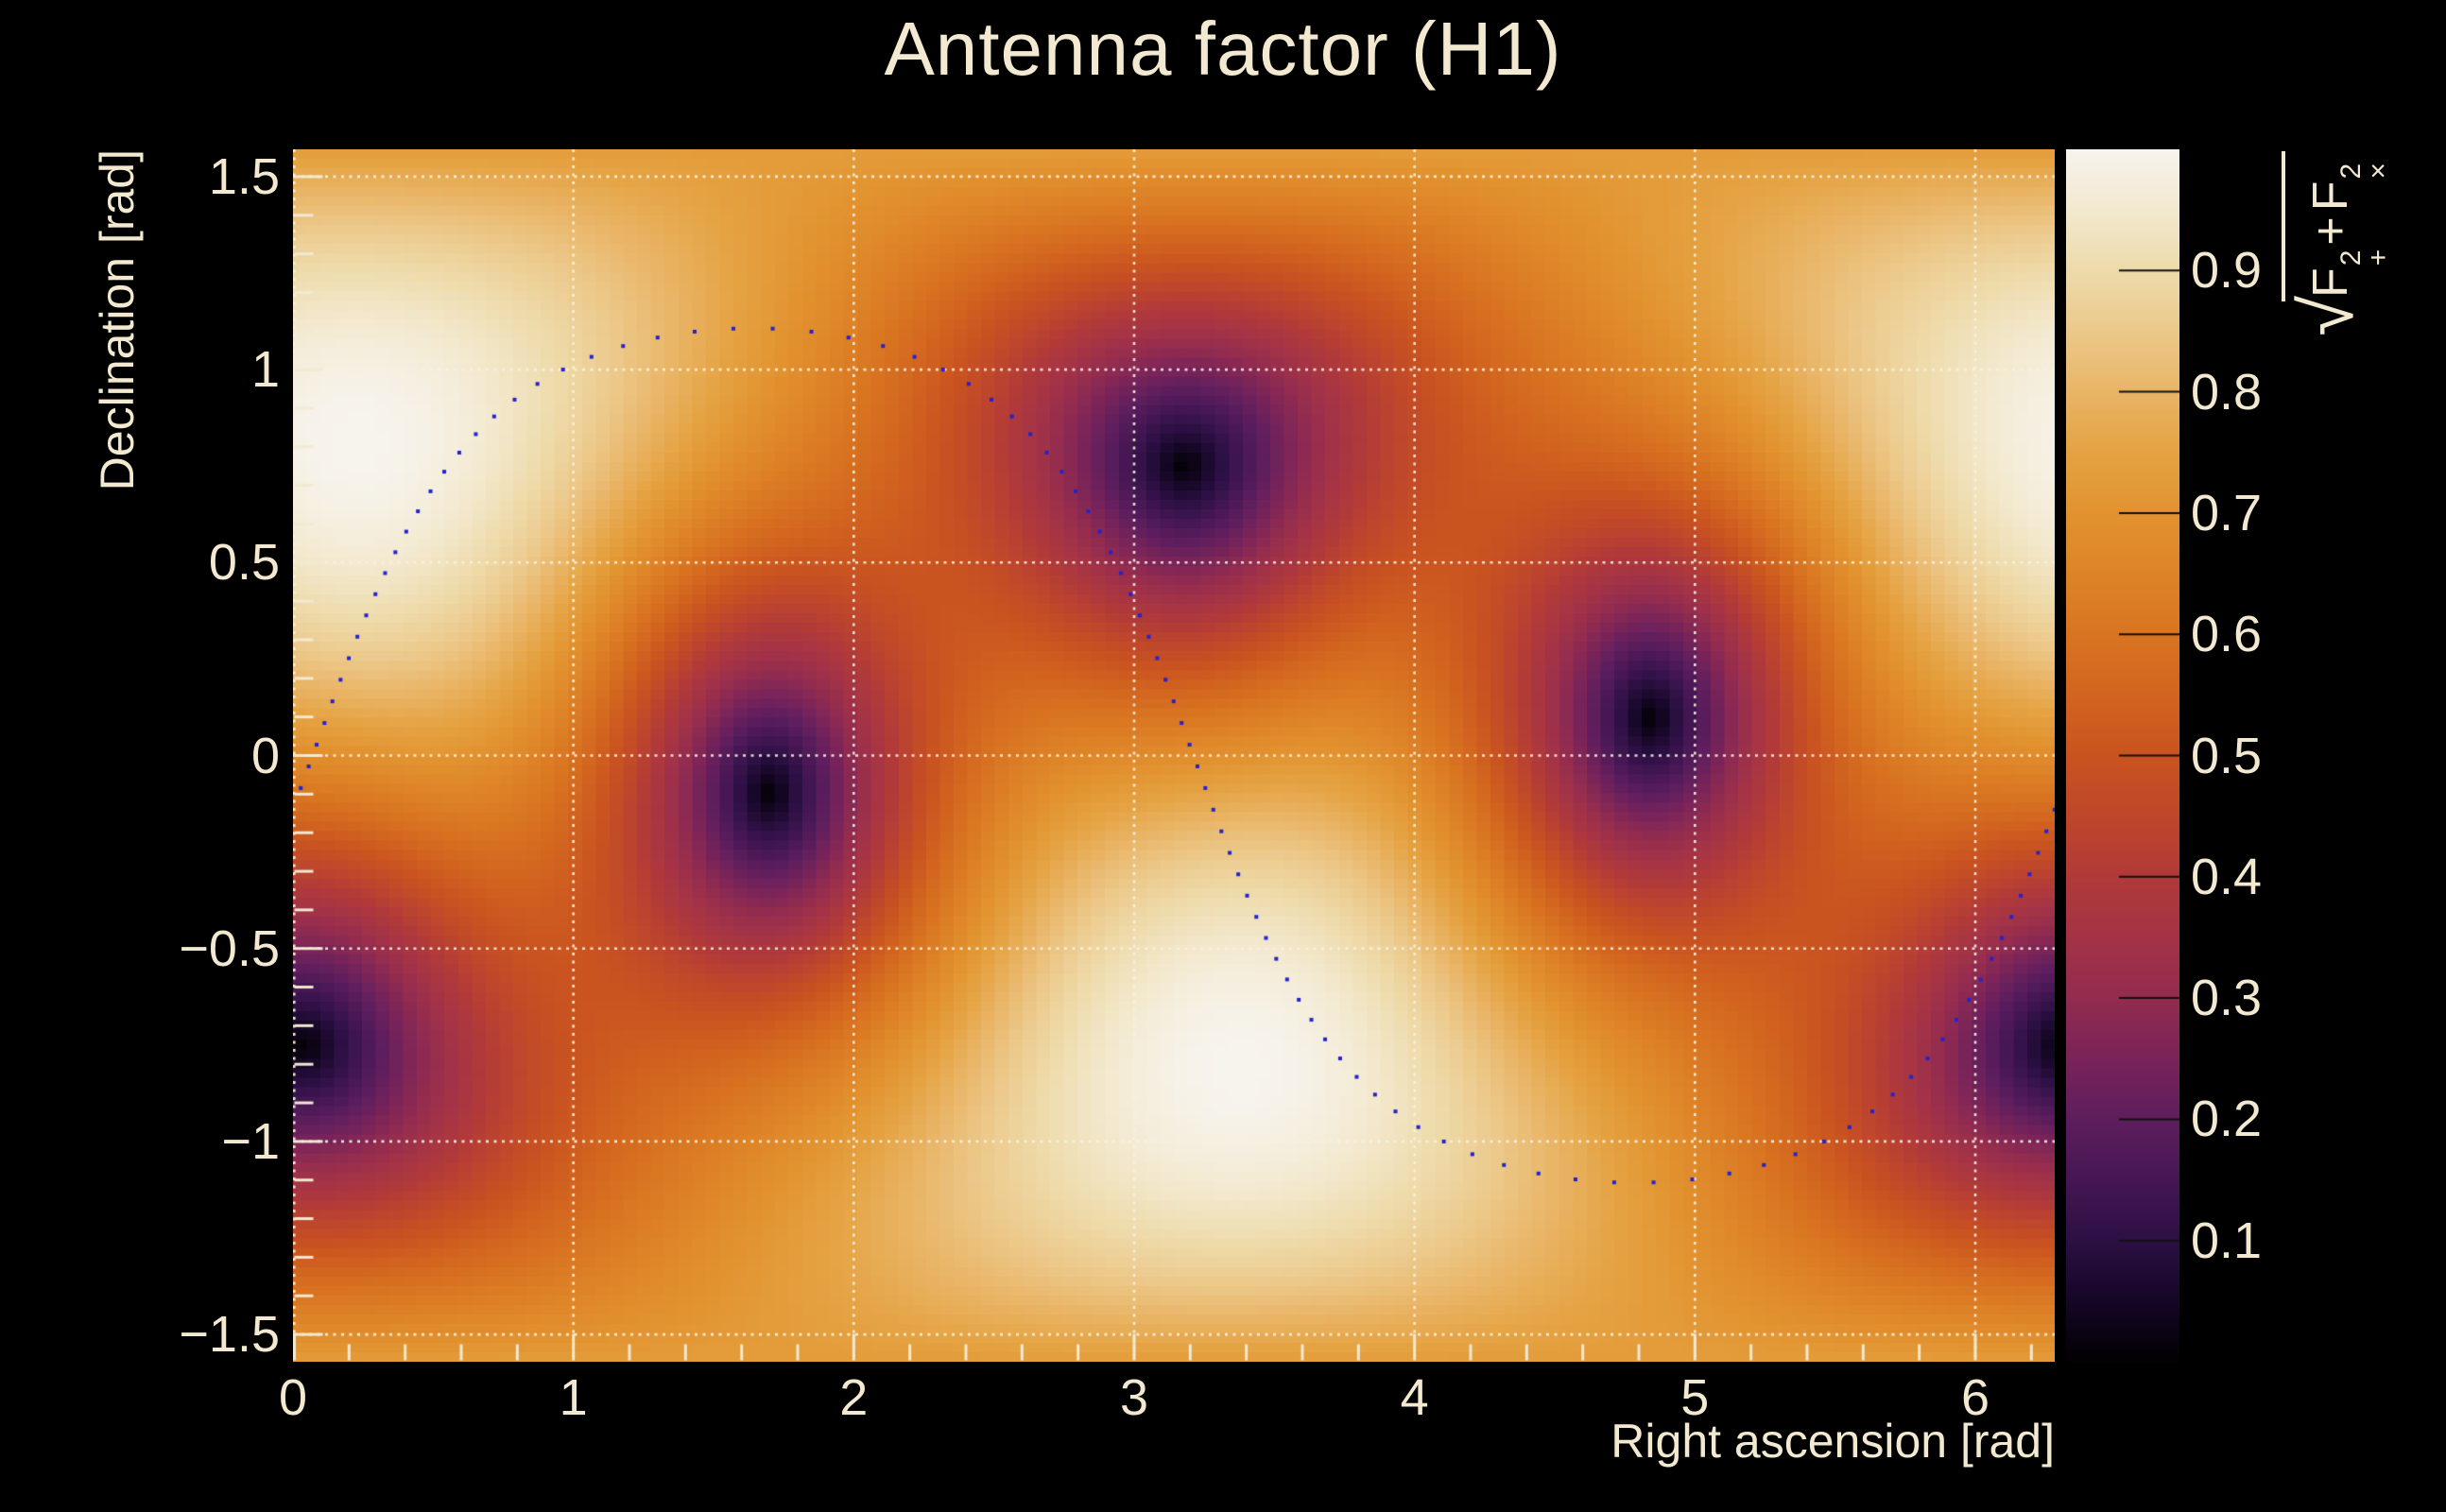 The image size is (2446, 1512). What do you see at coordinates (244, 176) in the screenshot?
I see `y-tick-label: 1.5` at bounding box center [244, 176].